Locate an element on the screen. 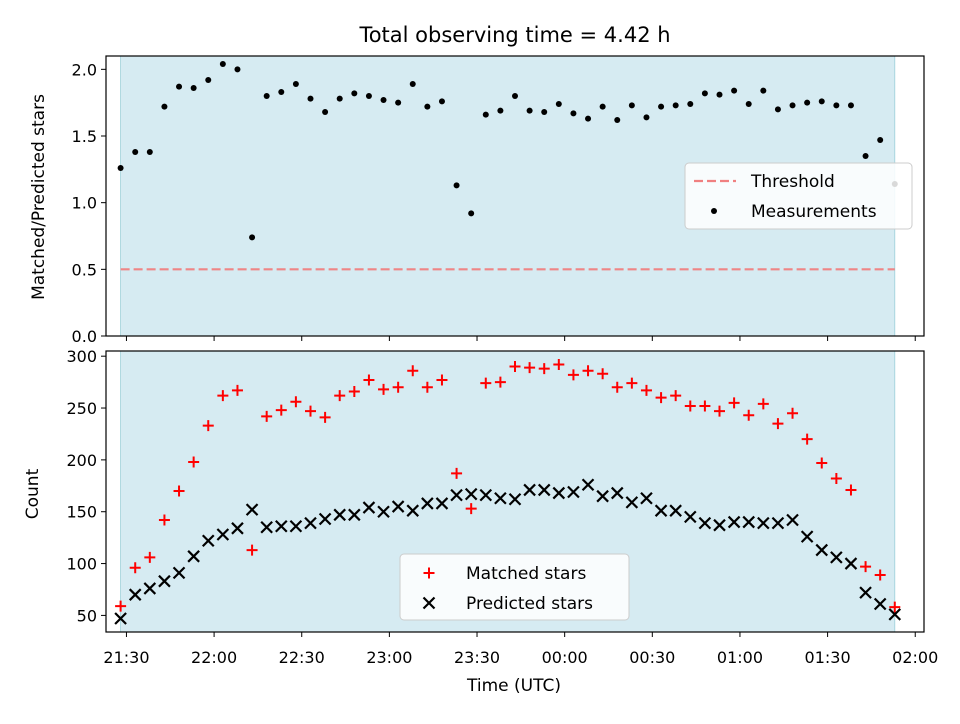  legend-matched-swatch is located at coordinates (429, 573).